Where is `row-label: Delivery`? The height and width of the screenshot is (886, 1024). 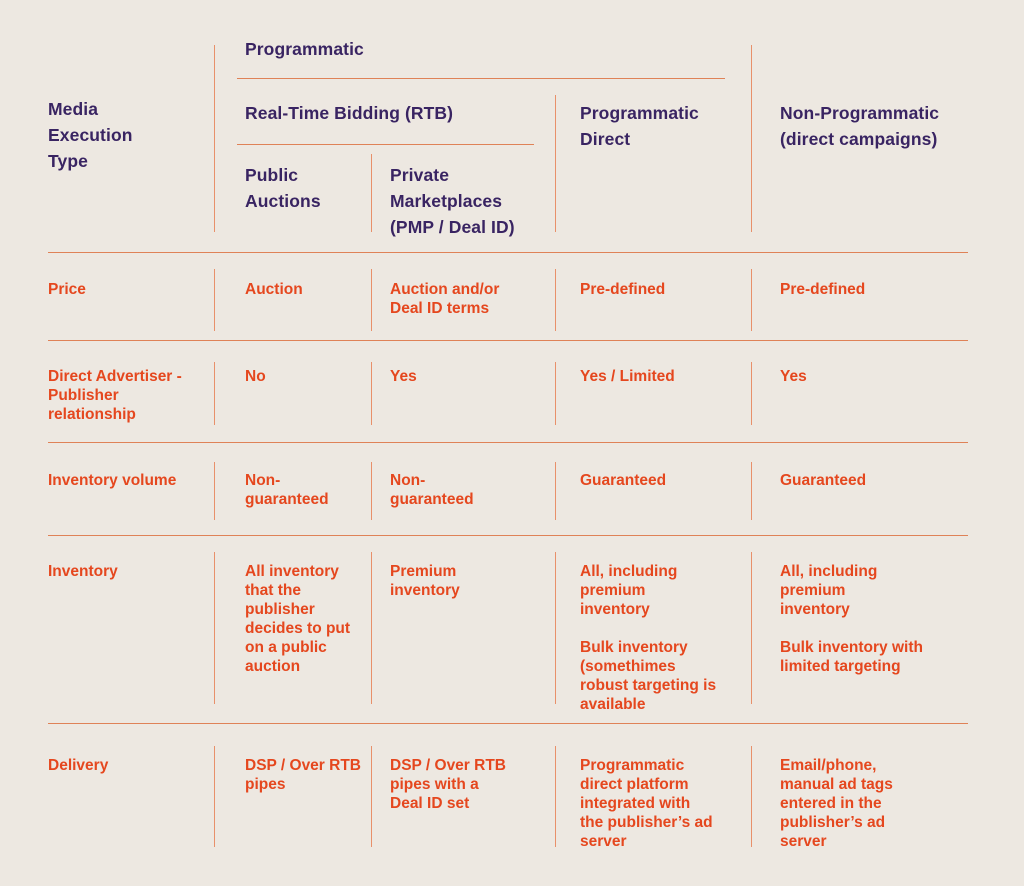
row-label: Delivery is located at coordinates (78, 765).